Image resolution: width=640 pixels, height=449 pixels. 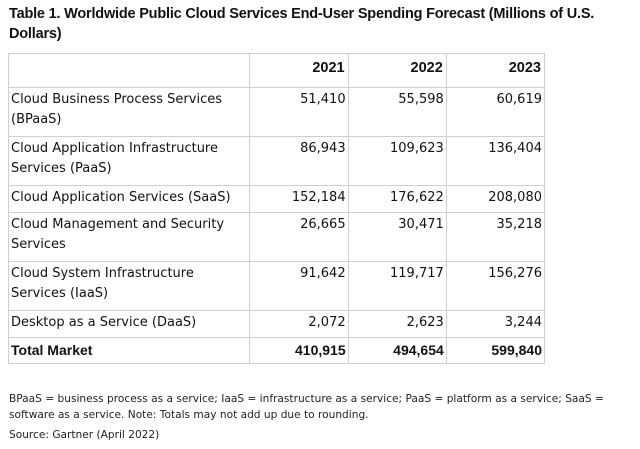 I want to click on value-cell: 156,276, so click(x=495, y=286).